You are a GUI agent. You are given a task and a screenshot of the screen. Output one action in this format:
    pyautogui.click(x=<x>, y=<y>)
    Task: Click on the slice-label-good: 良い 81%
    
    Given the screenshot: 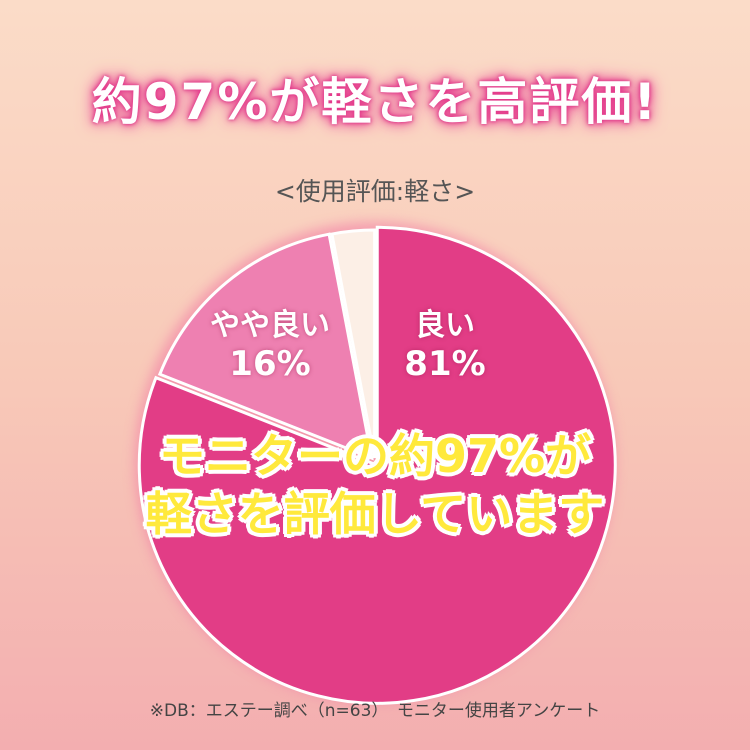 What is the action you would take?
    pyautogui.click(x=445, y=342)
    